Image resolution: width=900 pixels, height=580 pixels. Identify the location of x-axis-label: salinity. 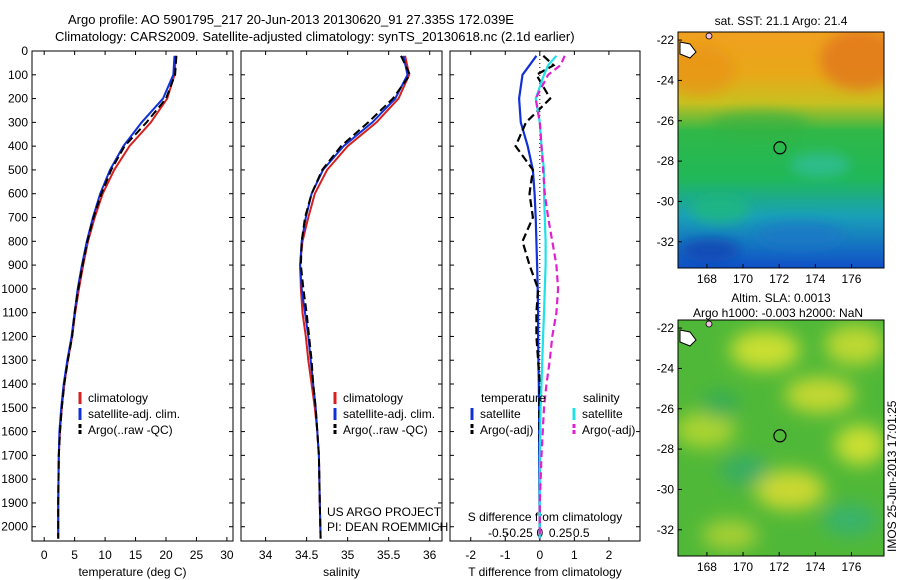
(341, 572).